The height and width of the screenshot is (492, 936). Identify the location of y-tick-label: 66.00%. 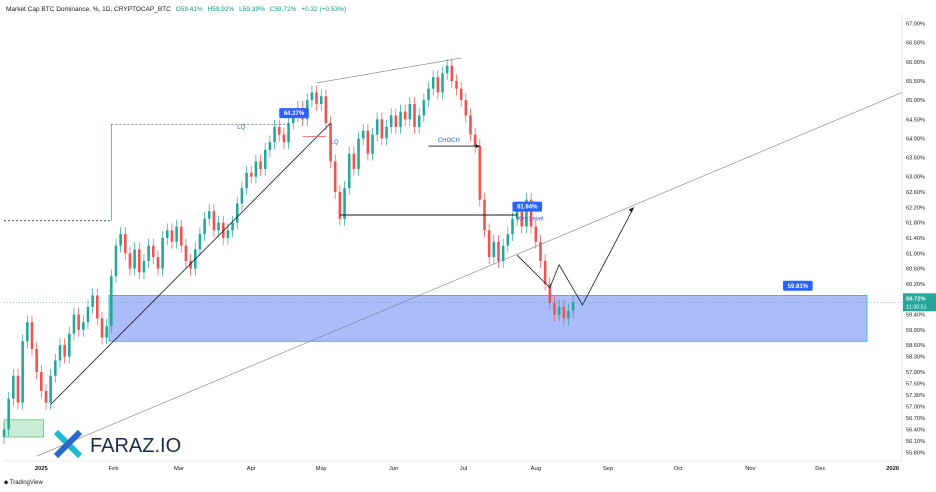
(915, 63).